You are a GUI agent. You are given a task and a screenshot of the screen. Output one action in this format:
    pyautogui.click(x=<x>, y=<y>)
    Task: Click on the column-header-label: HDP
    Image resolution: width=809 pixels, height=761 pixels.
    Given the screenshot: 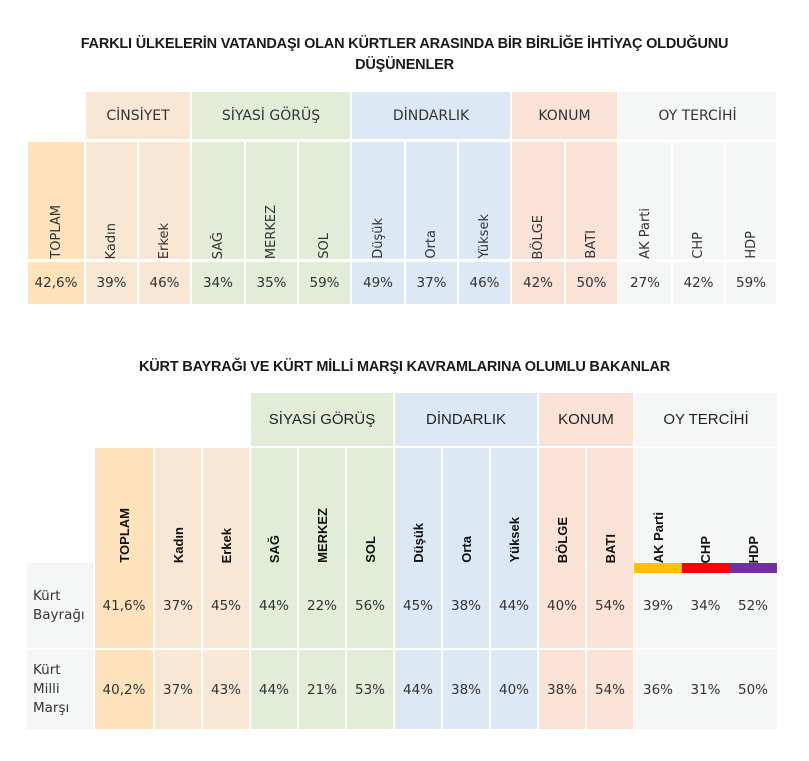 What is the action you would take?
    pyautogui.click(x=753, y=549)
    